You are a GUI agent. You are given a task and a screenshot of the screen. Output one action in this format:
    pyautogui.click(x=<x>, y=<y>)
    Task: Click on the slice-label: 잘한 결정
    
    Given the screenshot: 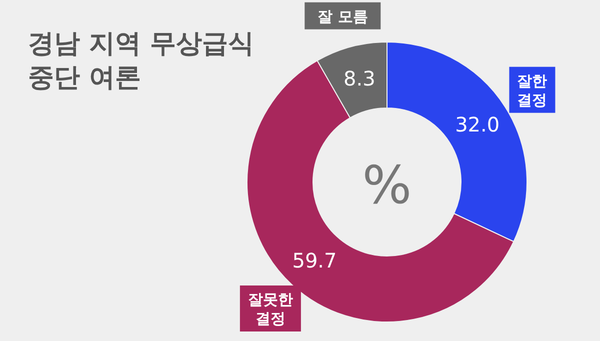 What is the action you would take?
    pyautogui.click(x=532, y=90)
    